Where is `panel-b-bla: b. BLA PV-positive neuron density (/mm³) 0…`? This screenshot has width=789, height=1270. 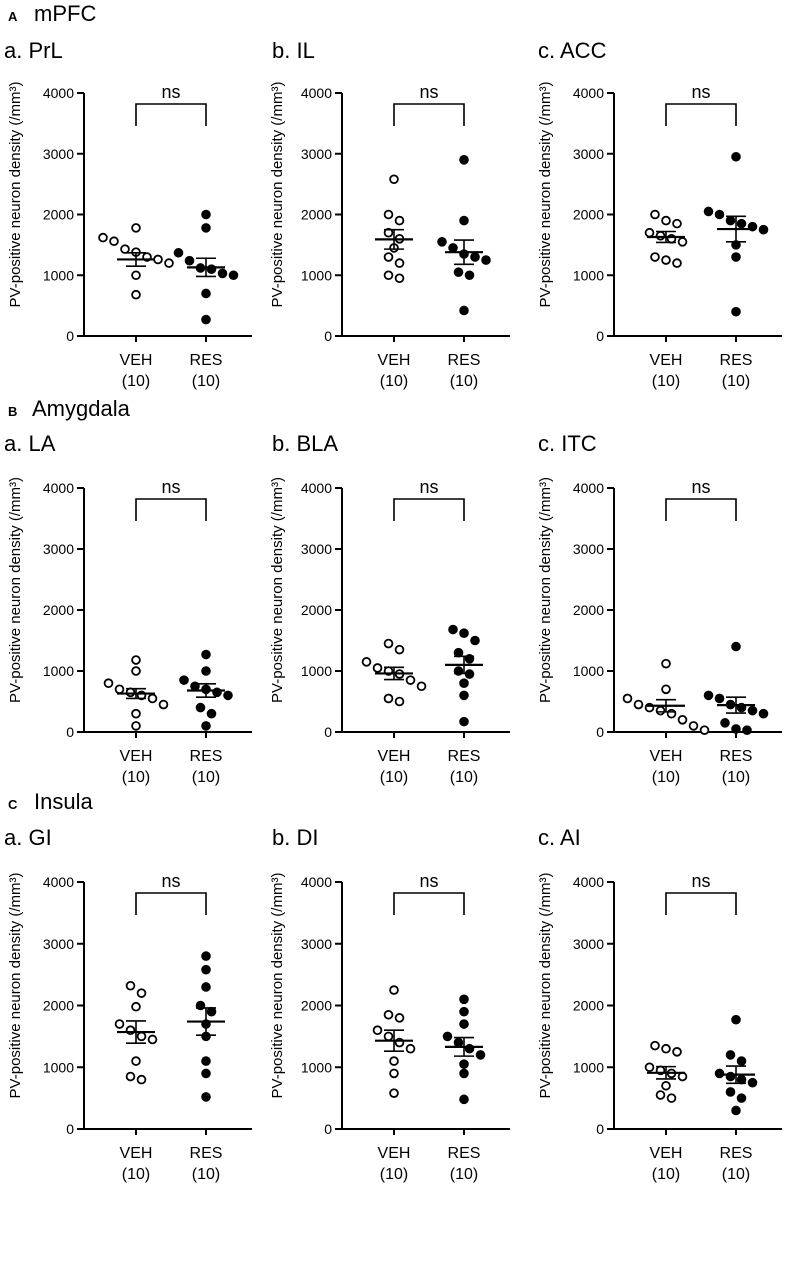
panel-b-bla: b. BLA PV-positive neuron density (/mm³) 0… is located at coordinates (389, 608).